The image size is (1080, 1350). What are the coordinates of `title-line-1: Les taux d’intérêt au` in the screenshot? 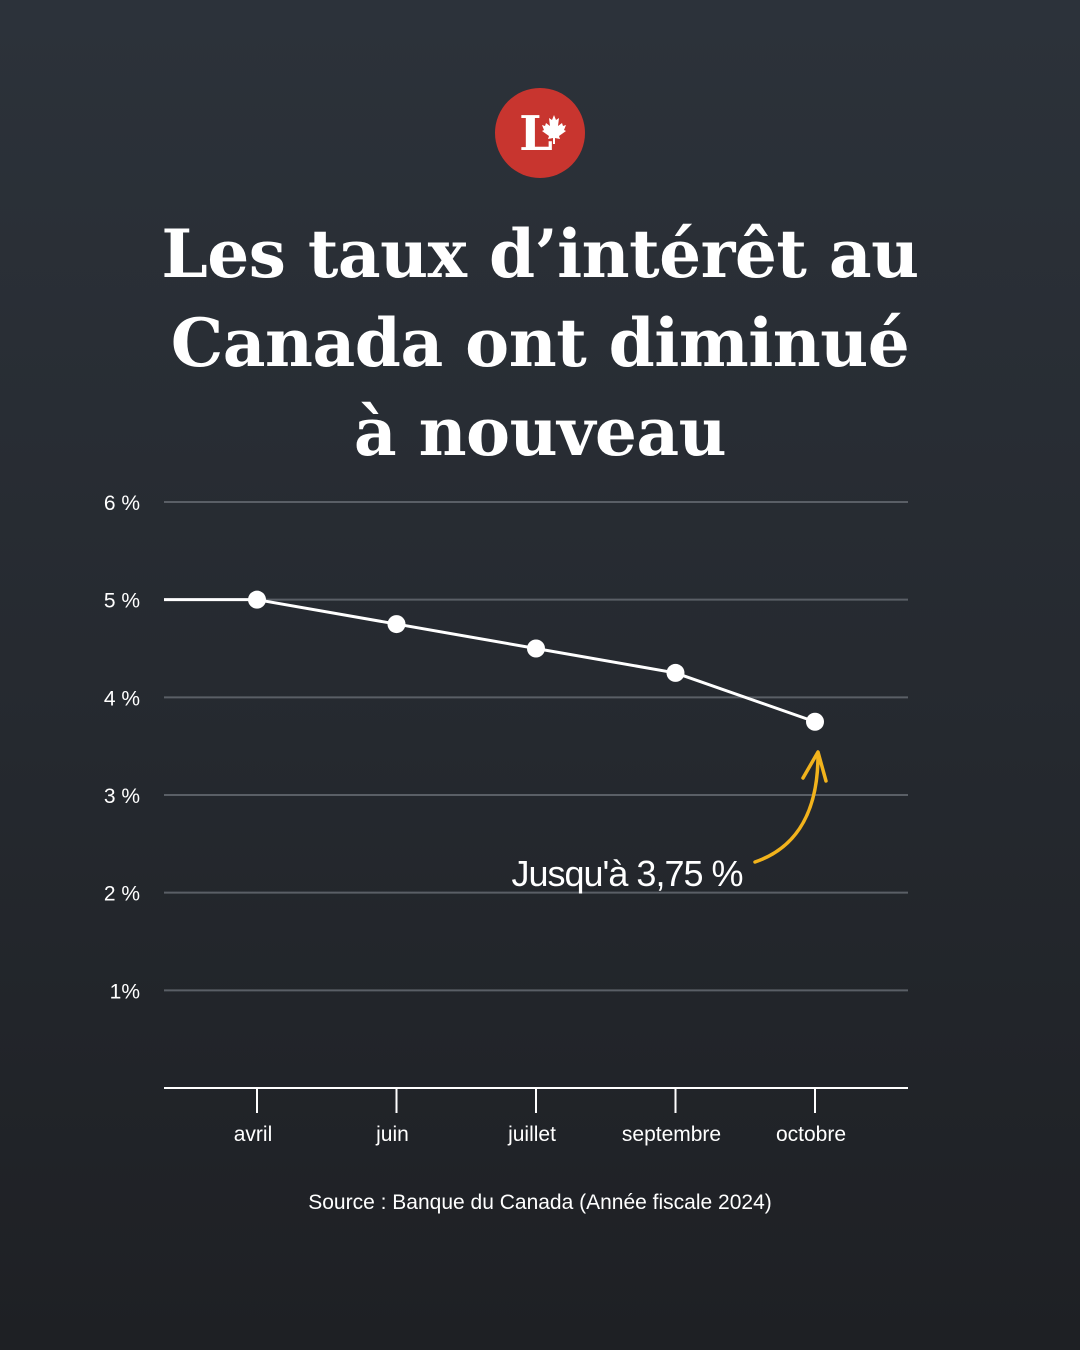 It's located at (540, 254).